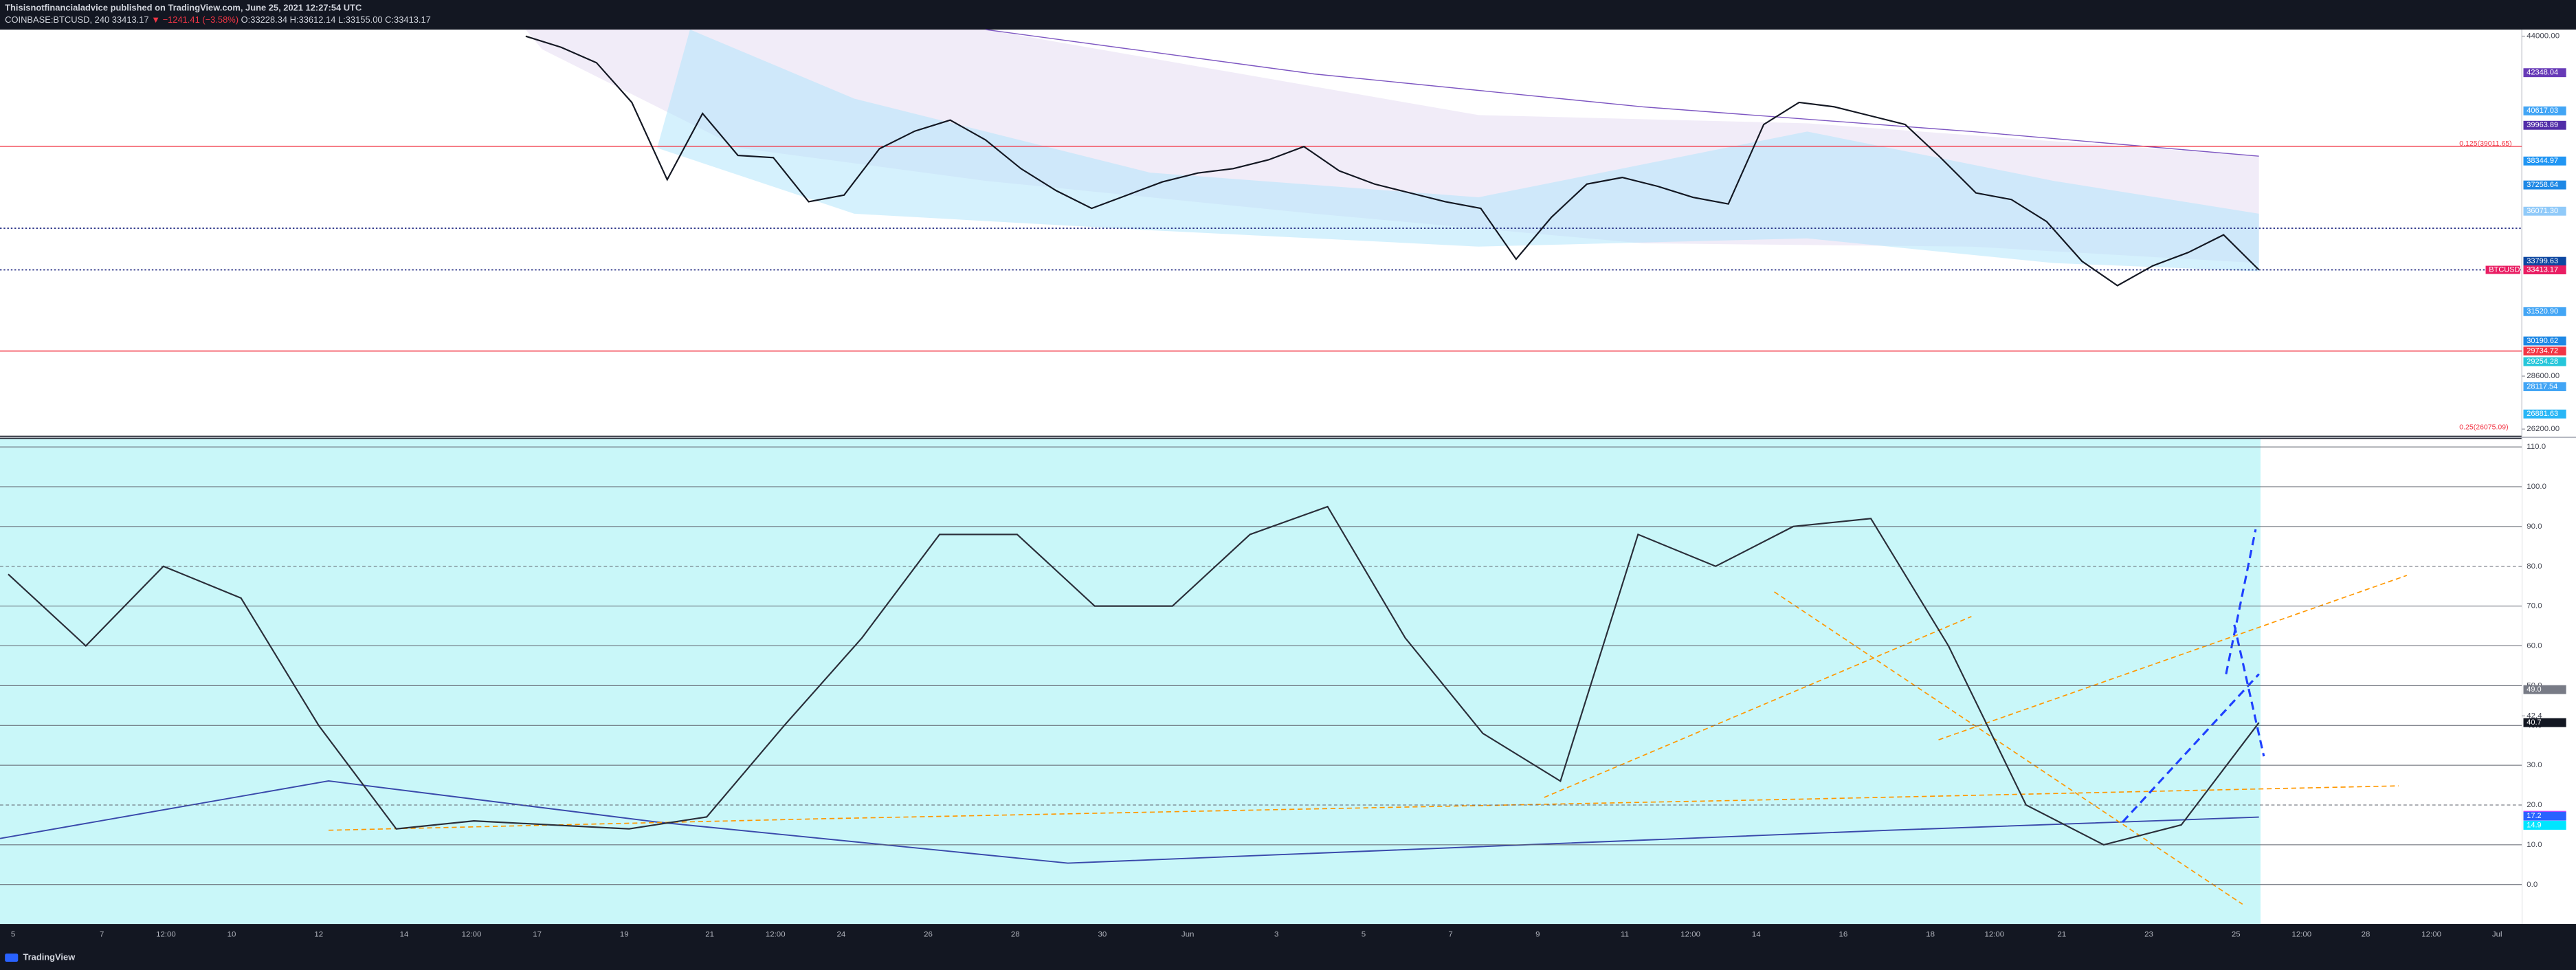 This screenshot has width=2576, height=970. Describe the element at coordinates (2534, 816) in the screenshot. I see `axis-marker-label: 17.2` at that location.